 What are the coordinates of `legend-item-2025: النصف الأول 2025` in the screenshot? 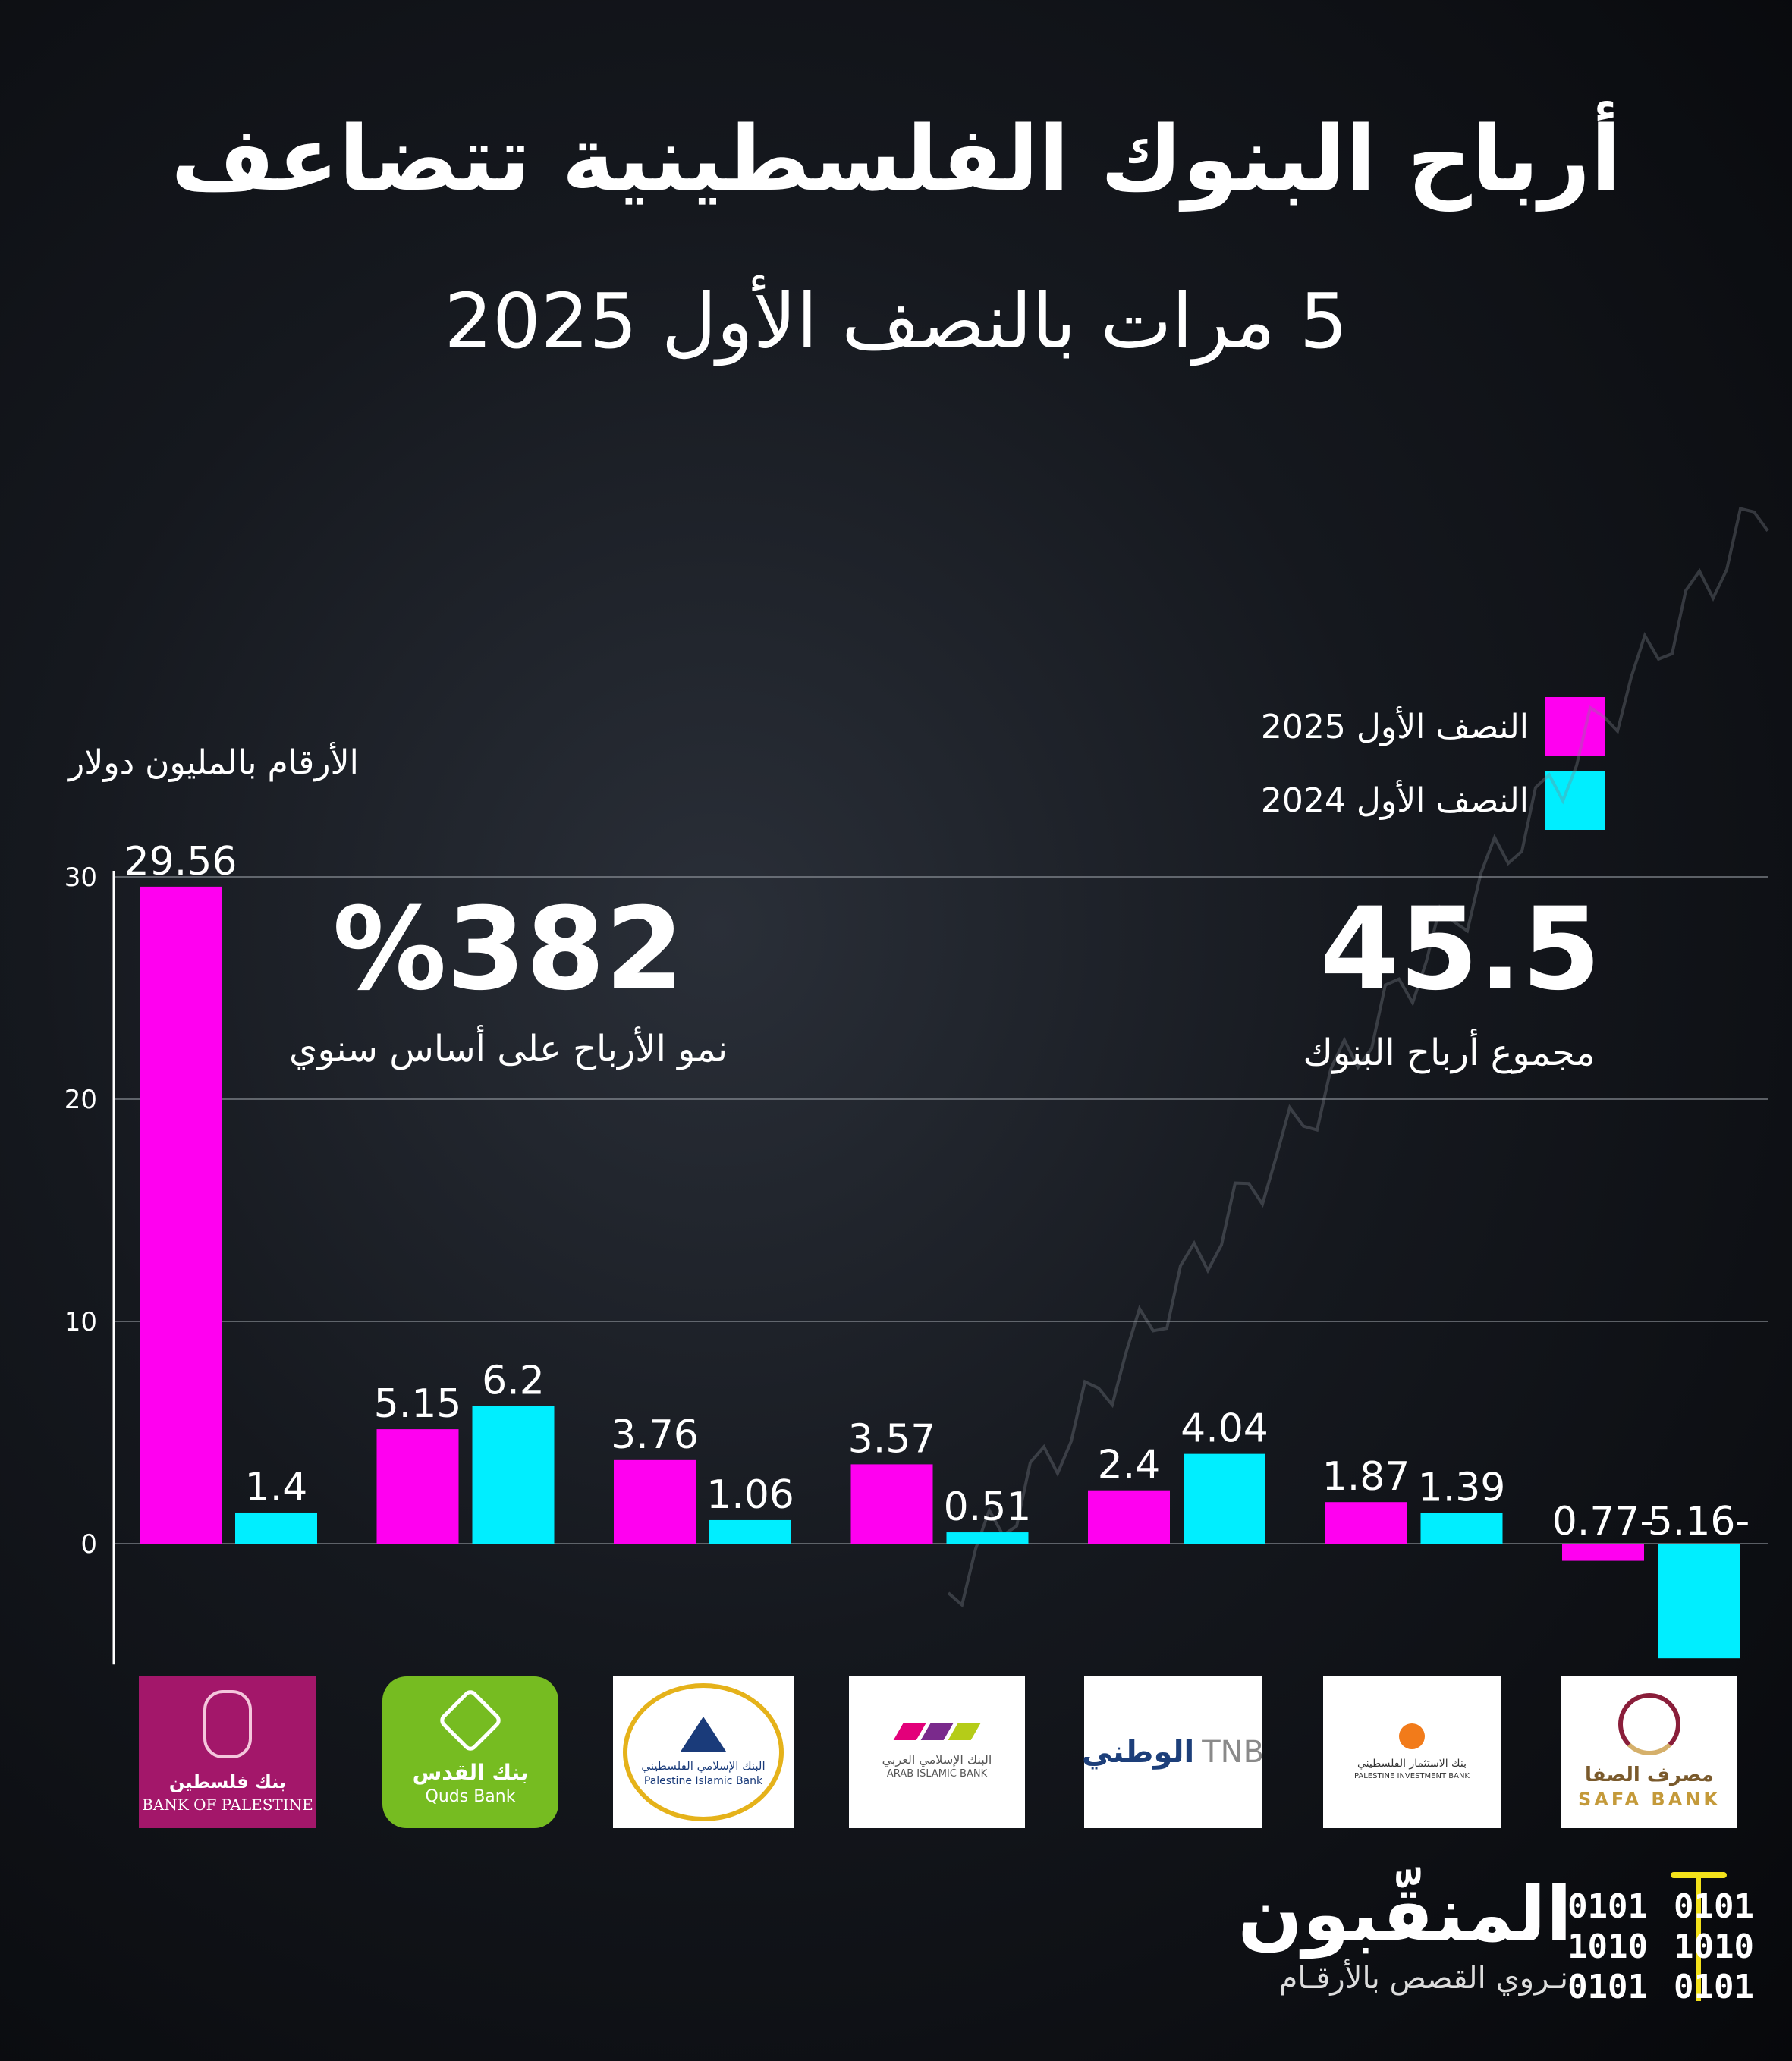 It's located at (1433, 727).